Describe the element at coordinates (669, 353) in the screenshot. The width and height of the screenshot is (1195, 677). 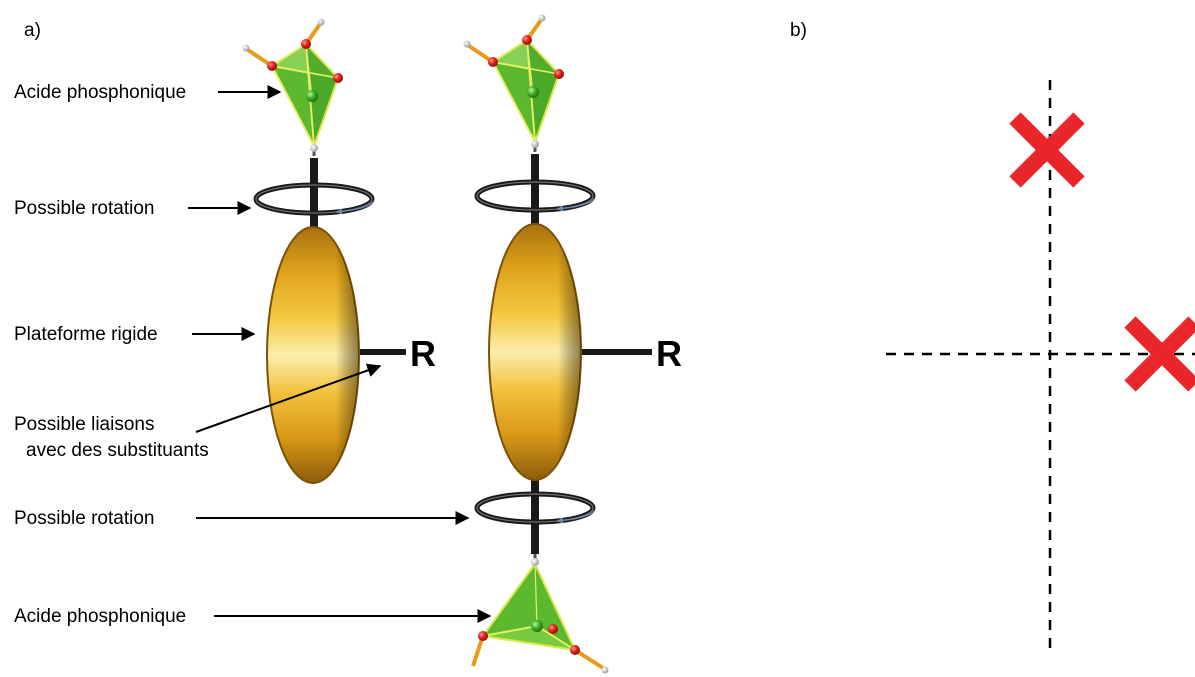
I see `middle-substituent-r: R` at that location.